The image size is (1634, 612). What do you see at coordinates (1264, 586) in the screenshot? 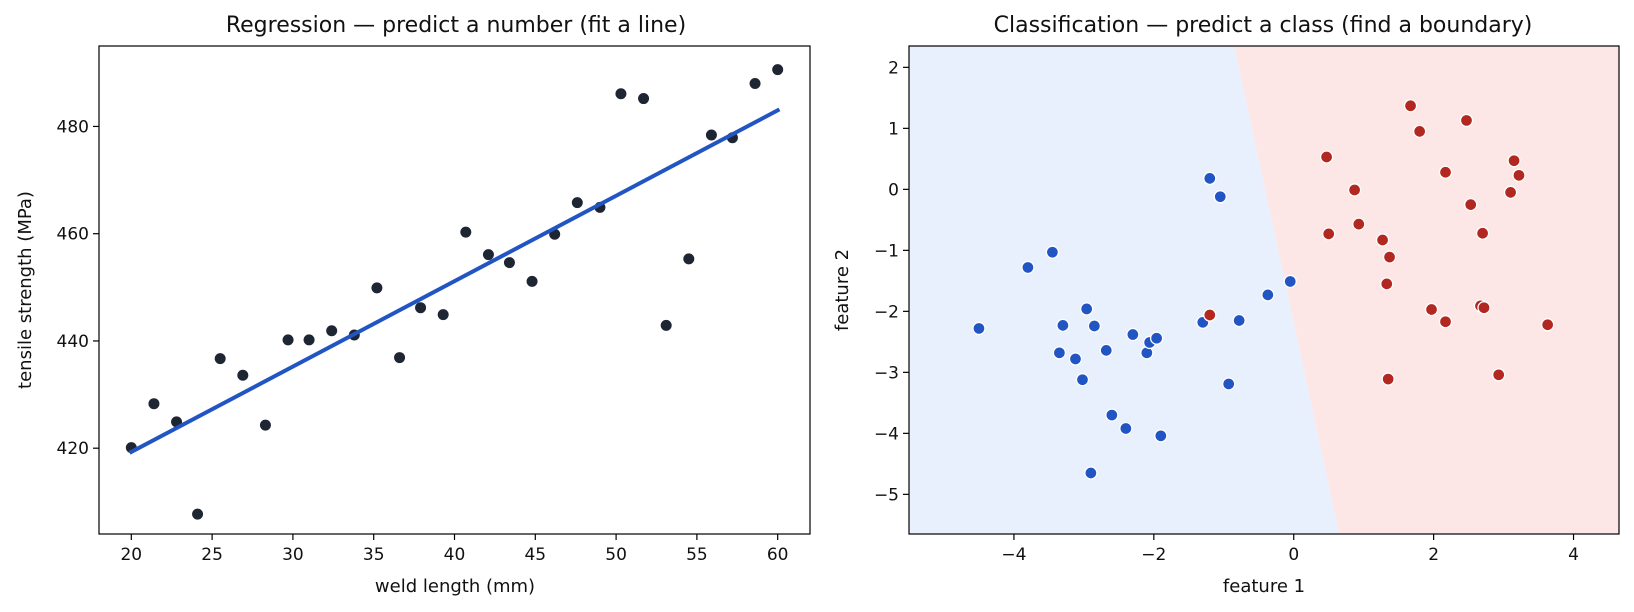
I see `classification-x-label: feature 1` at bounding box center [1264, 586].